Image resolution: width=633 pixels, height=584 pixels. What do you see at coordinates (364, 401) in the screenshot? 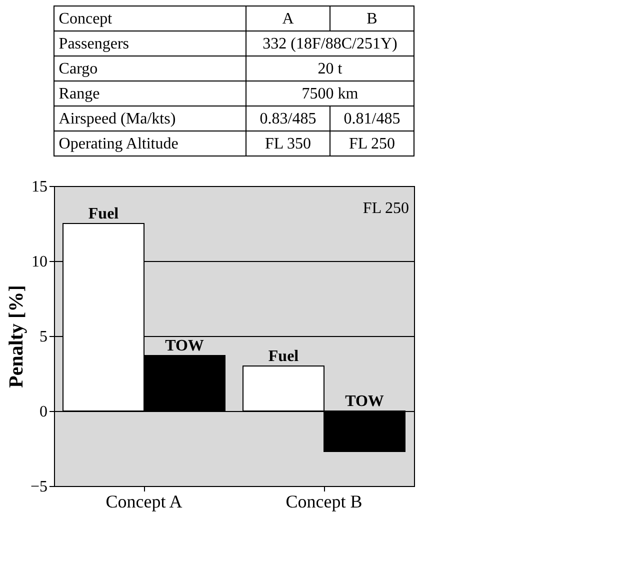
I see `text: TOW` at bounding box center [364, 401].